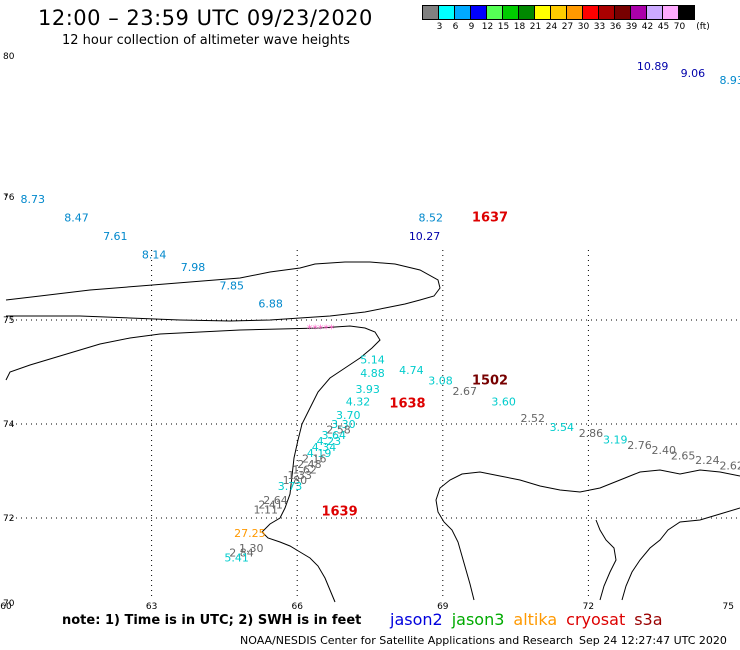 The height and width of the screenshot is (650, 740). I want to click on legend-unit: (ft), so click(703, 27).